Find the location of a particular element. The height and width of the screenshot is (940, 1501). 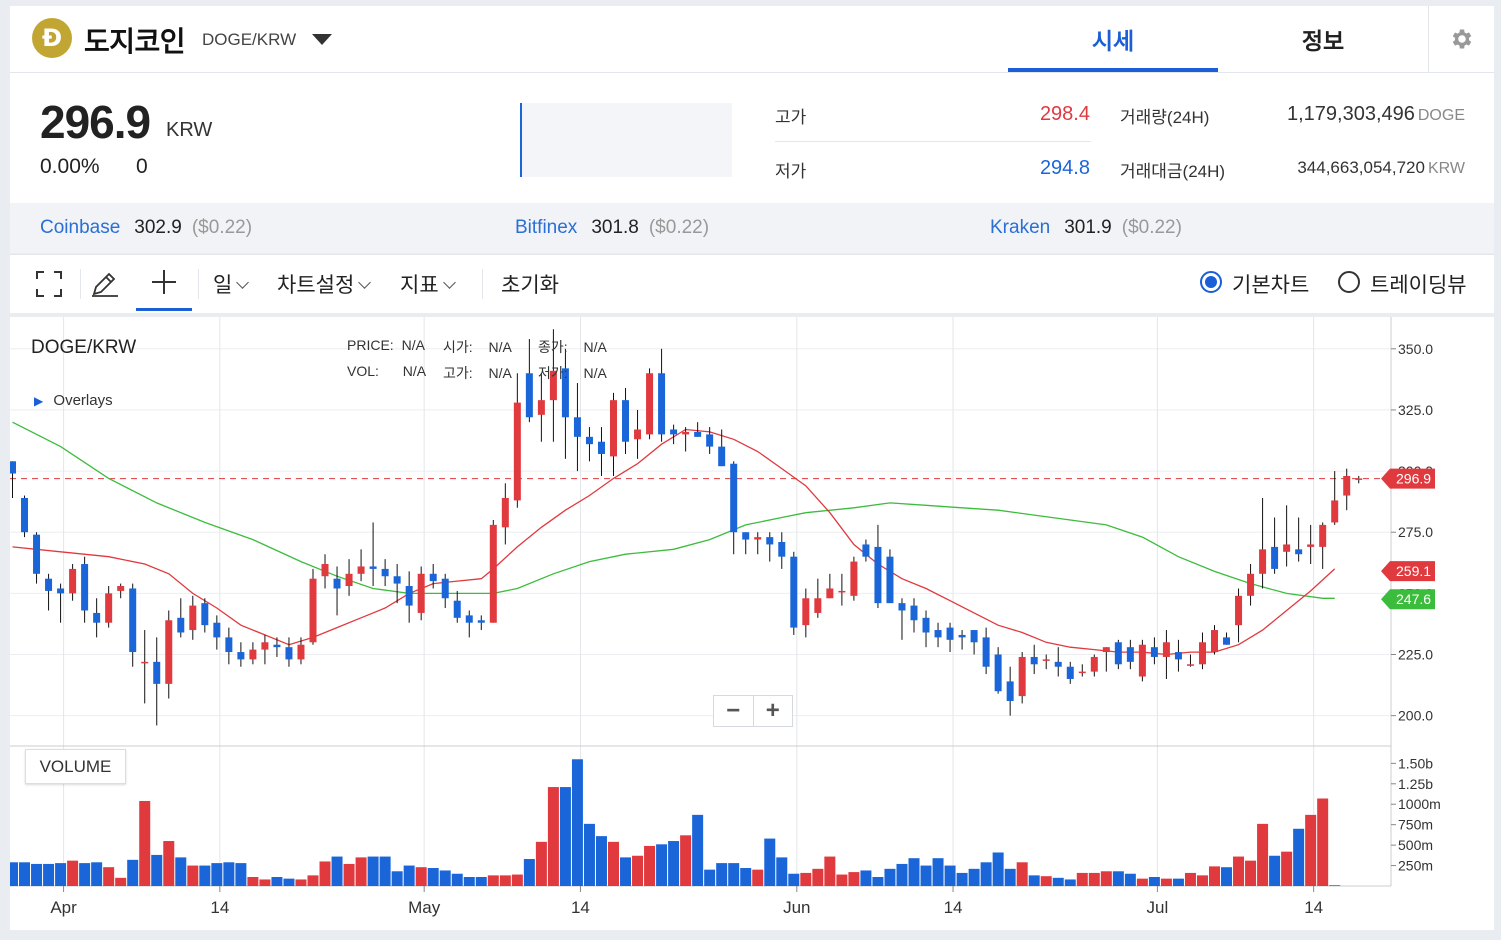

indicators-label: 지표 is located at coordinates (419, 285).